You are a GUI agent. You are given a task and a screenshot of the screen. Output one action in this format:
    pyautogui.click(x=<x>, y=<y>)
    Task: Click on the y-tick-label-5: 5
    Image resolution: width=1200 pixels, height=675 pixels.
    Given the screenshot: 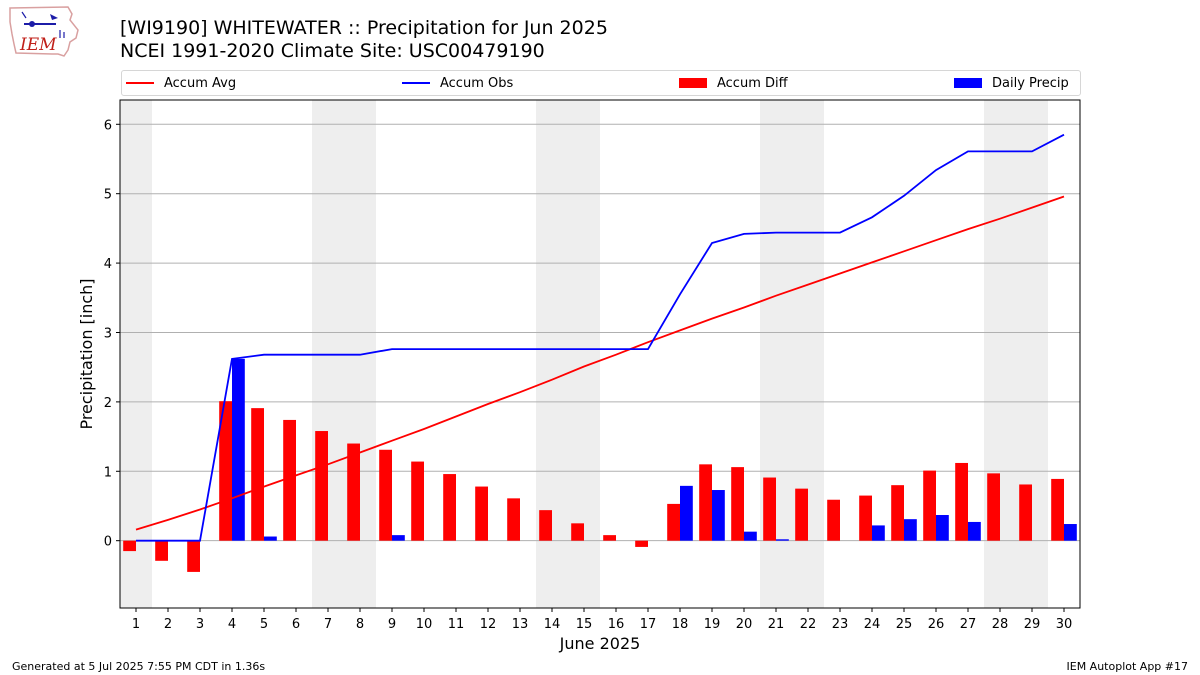 What is the action you would take?
    pyautogui.click(x=108, y=195)
    